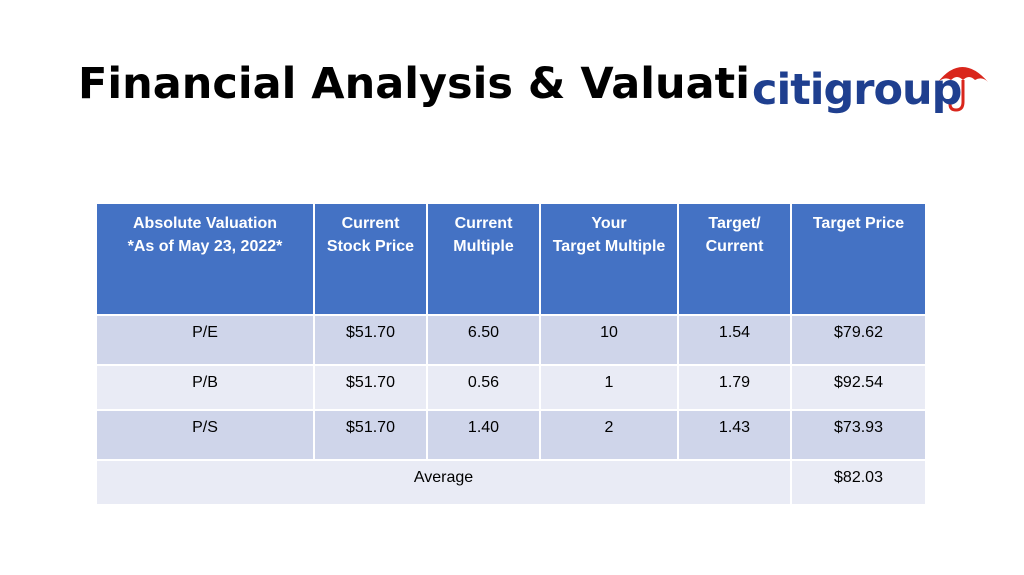 The width and height of the screenshot is (1024, 575). What do you see at coordinates (609, 387) in the screenshot?
I see `target-multiple-cell: 1` at bounding box center [609, 387].